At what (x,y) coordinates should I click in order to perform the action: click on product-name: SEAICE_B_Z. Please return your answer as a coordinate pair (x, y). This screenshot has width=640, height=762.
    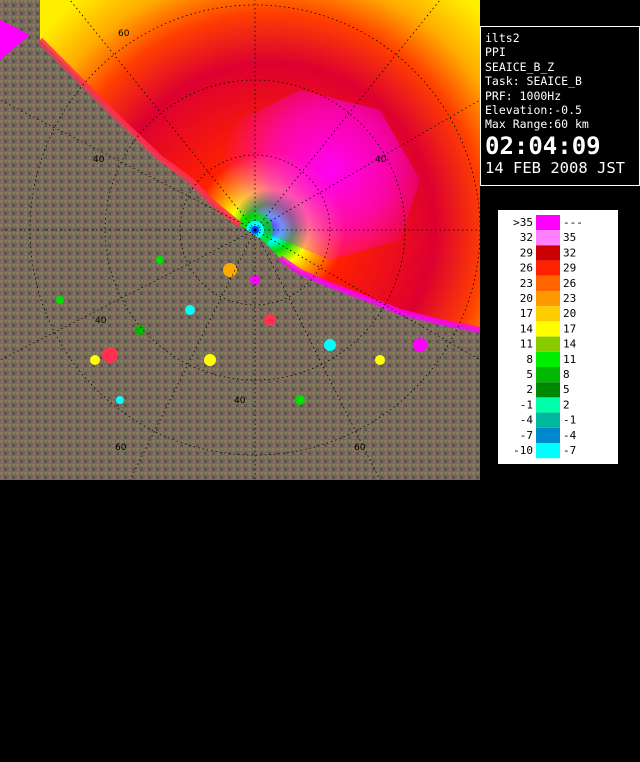
    Looking at the image, I should click on (520, 66).